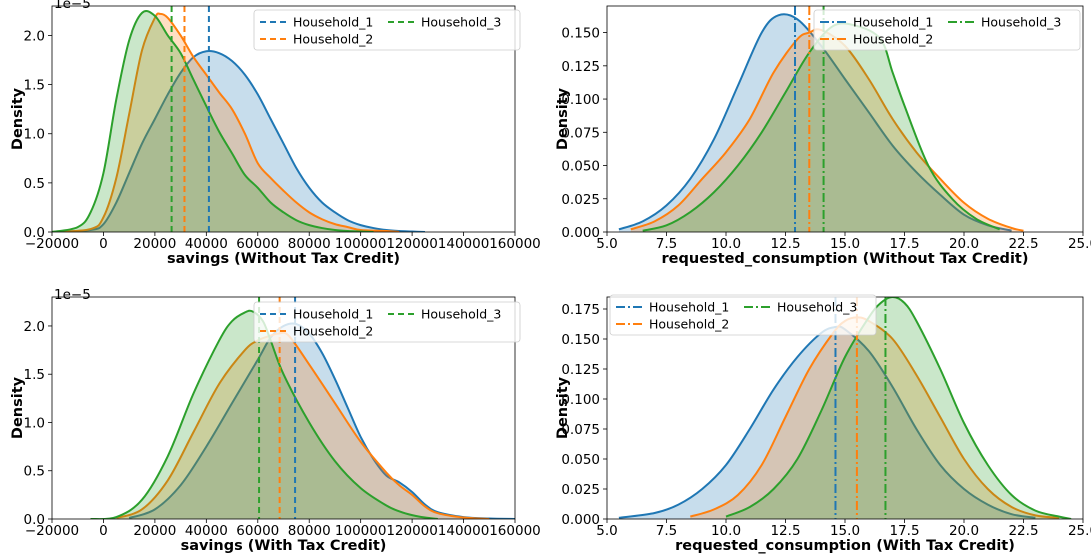 Image resolution: width=1091 pixels, height=559 pixels. What do you see at coordinates (206, 244) in the screenshot?
I see `x-tick-label: 40000` at bounding box center [206, 244].